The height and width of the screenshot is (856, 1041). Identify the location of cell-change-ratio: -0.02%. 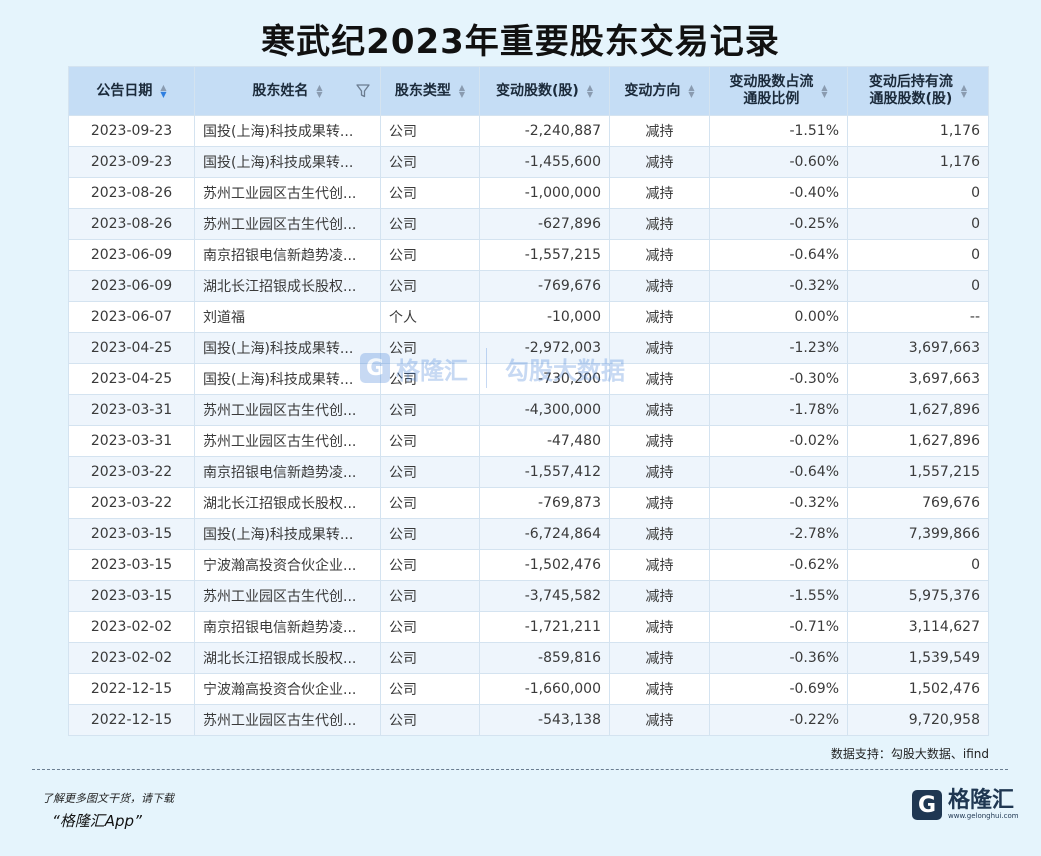
(778, 441).